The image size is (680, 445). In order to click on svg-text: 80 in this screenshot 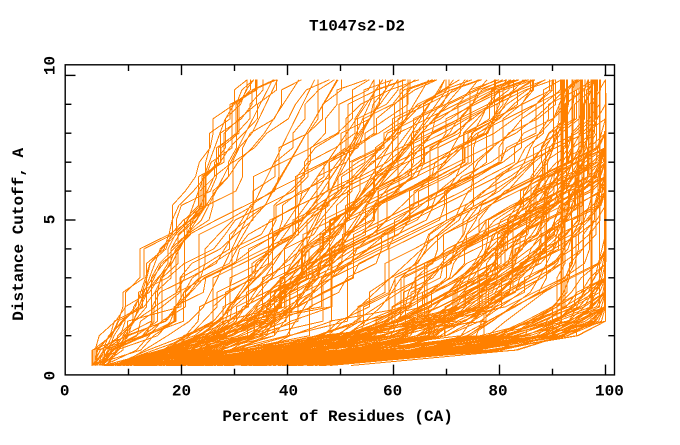, I will do `click(497, 391)`.